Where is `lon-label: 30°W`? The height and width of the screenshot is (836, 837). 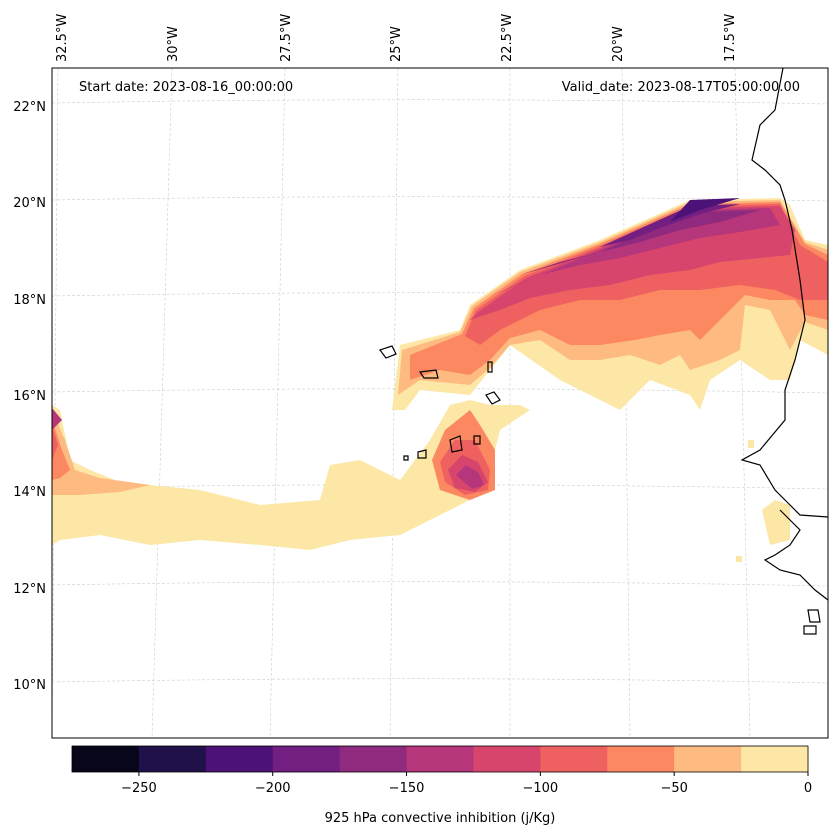
lon-label: 30°W is located at coordinates (173, 44).